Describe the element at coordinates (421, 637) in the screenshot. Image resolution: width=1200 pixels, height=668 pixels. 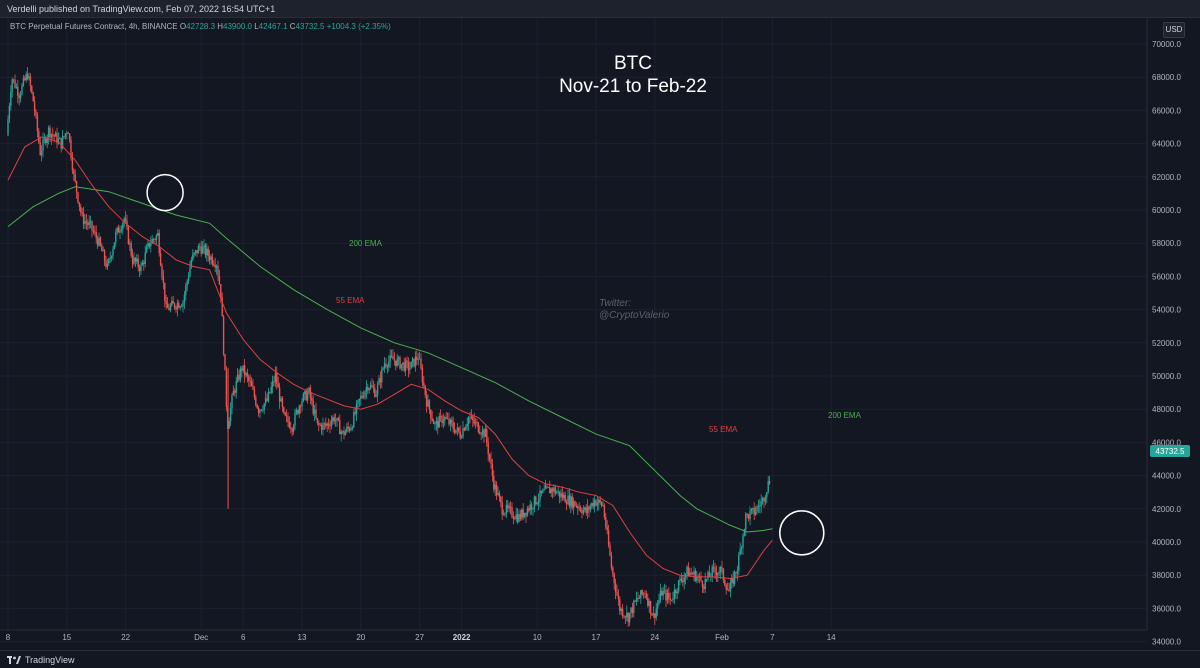
I see `time-axis: 8 15 22 Dec 6 13 20 27 2022 10 17 24 Feb 7 14` at that location.